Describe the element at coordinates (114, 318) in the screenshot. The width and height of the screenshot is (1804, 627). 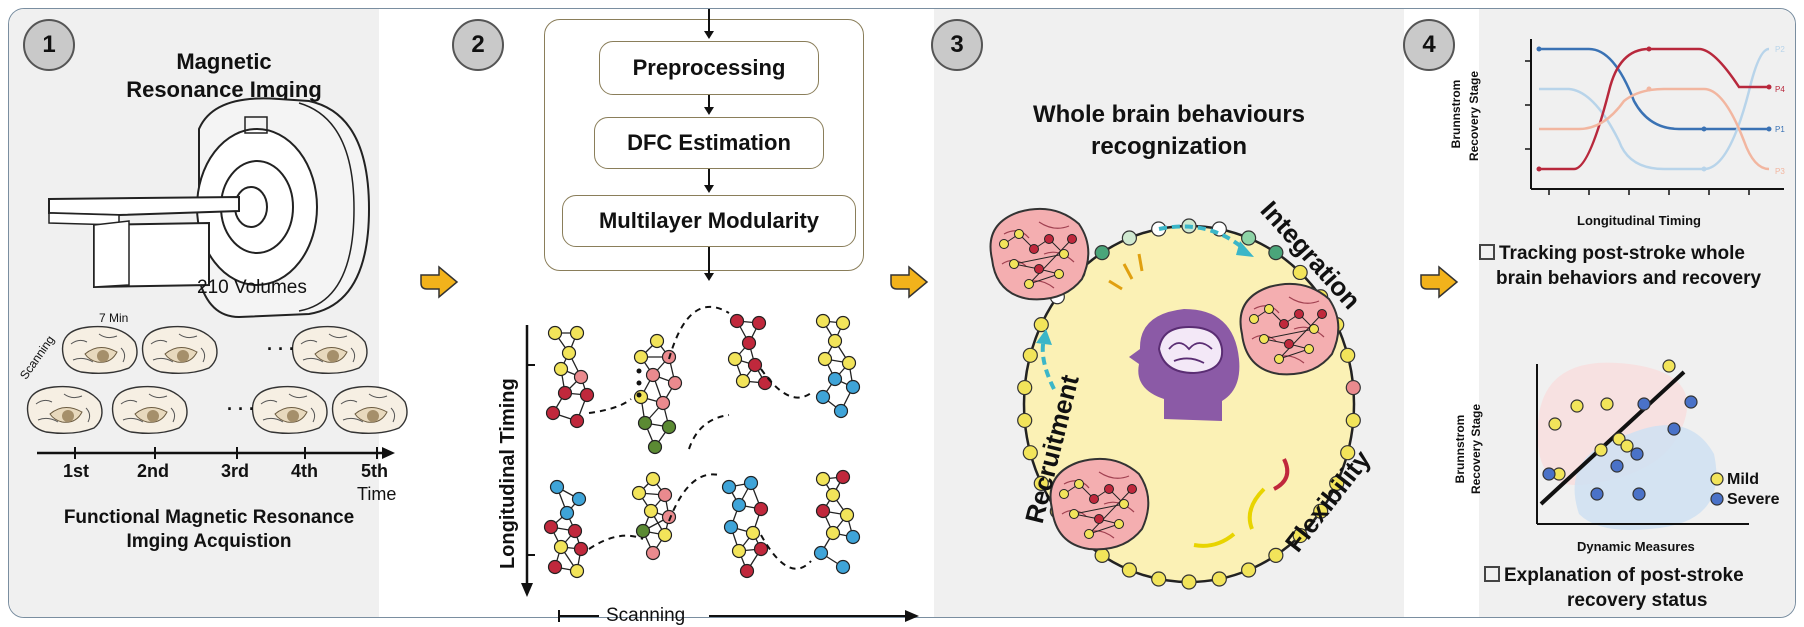
I see `duration-label: 7 Min` at that location.